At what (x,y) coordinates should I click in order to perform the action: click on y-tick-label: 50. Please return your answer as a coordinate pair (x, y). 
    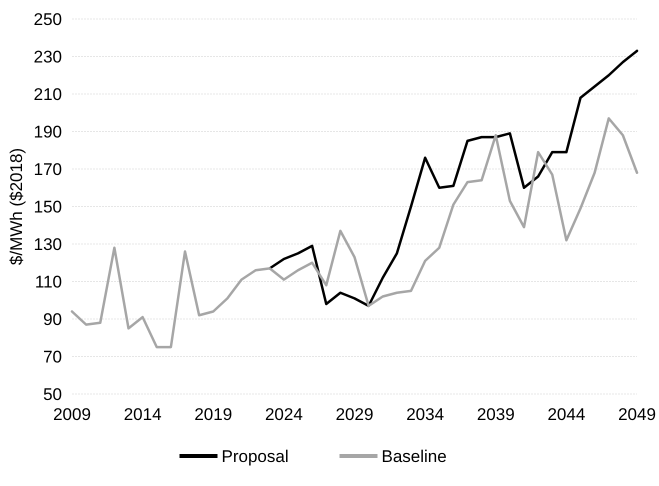
    Looking at the image, I should click on (52, 394).